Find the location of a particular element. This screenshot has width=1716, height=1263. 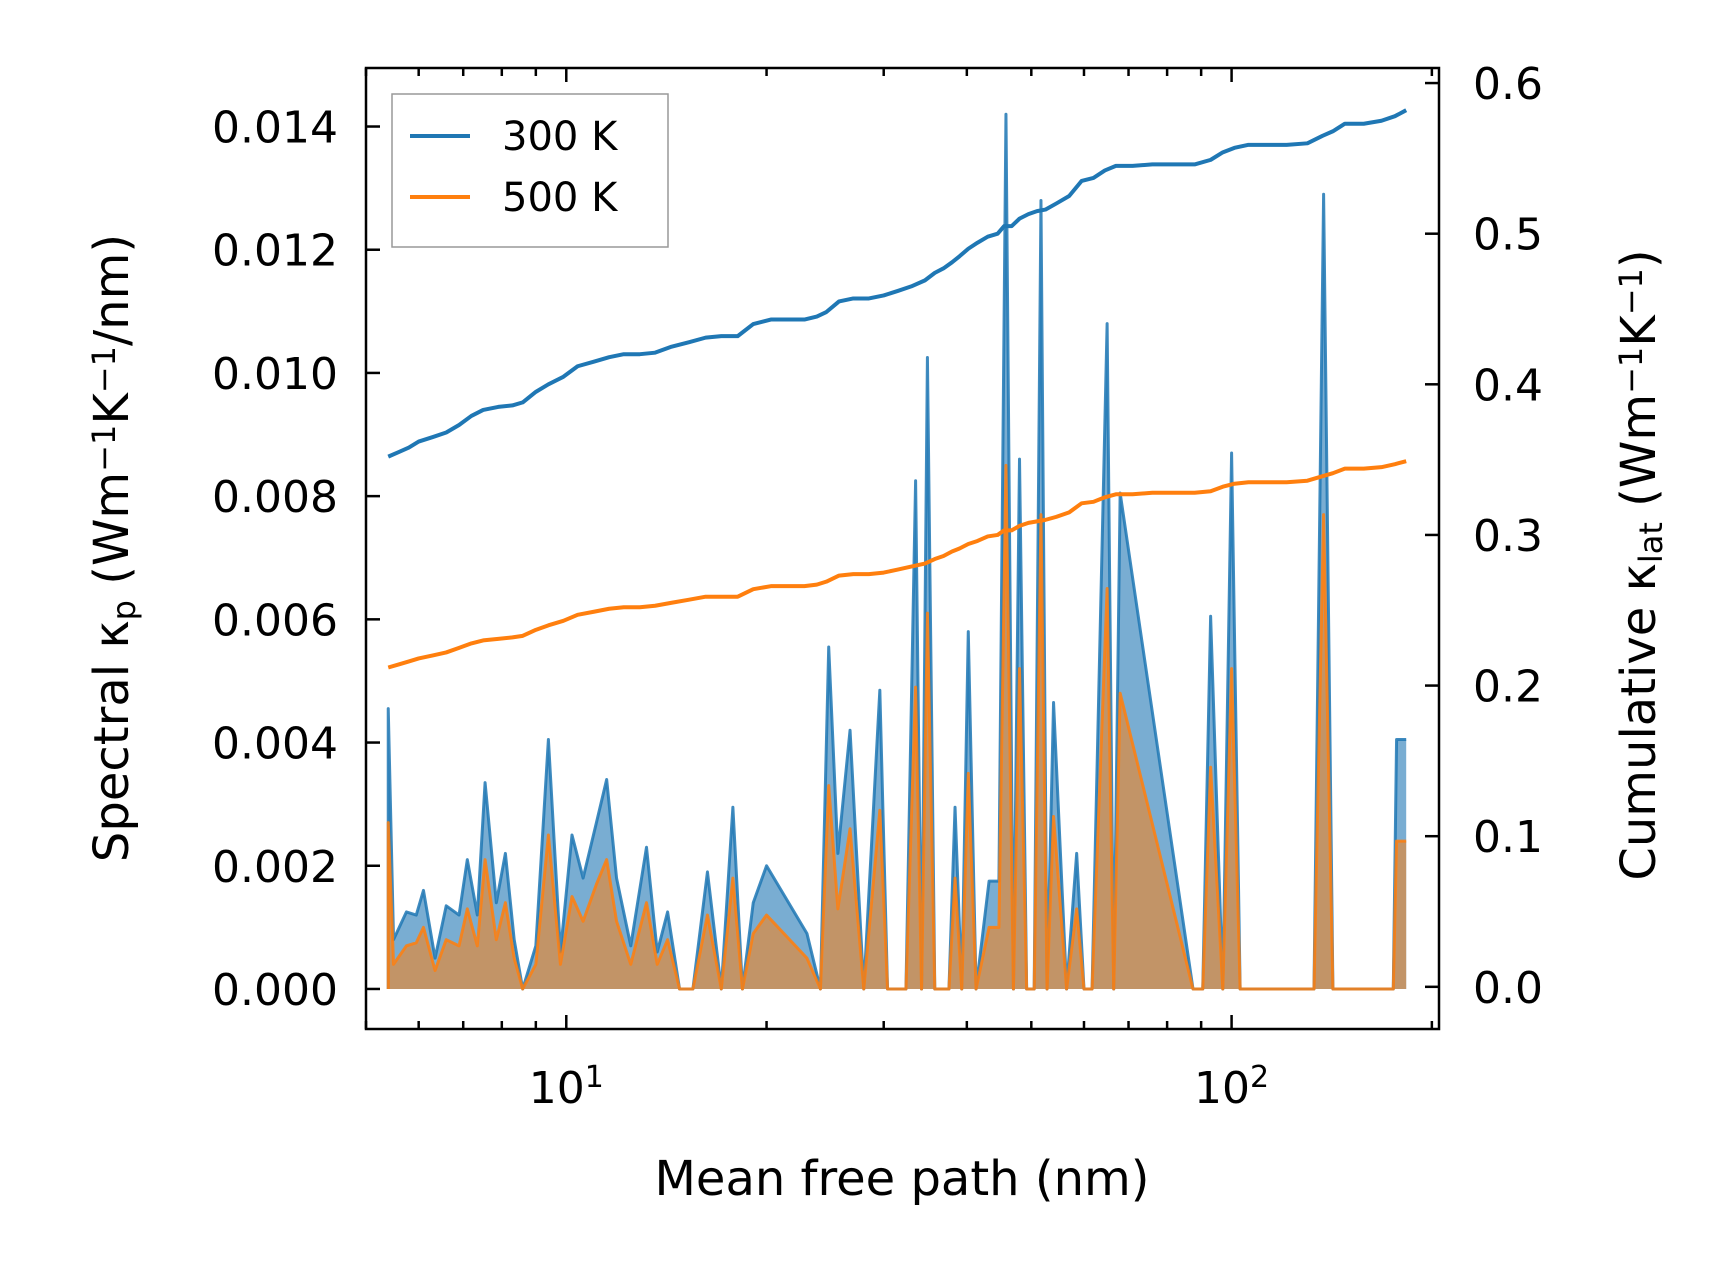

legend: 300 K 500 K is located at coordinates (530, 170).